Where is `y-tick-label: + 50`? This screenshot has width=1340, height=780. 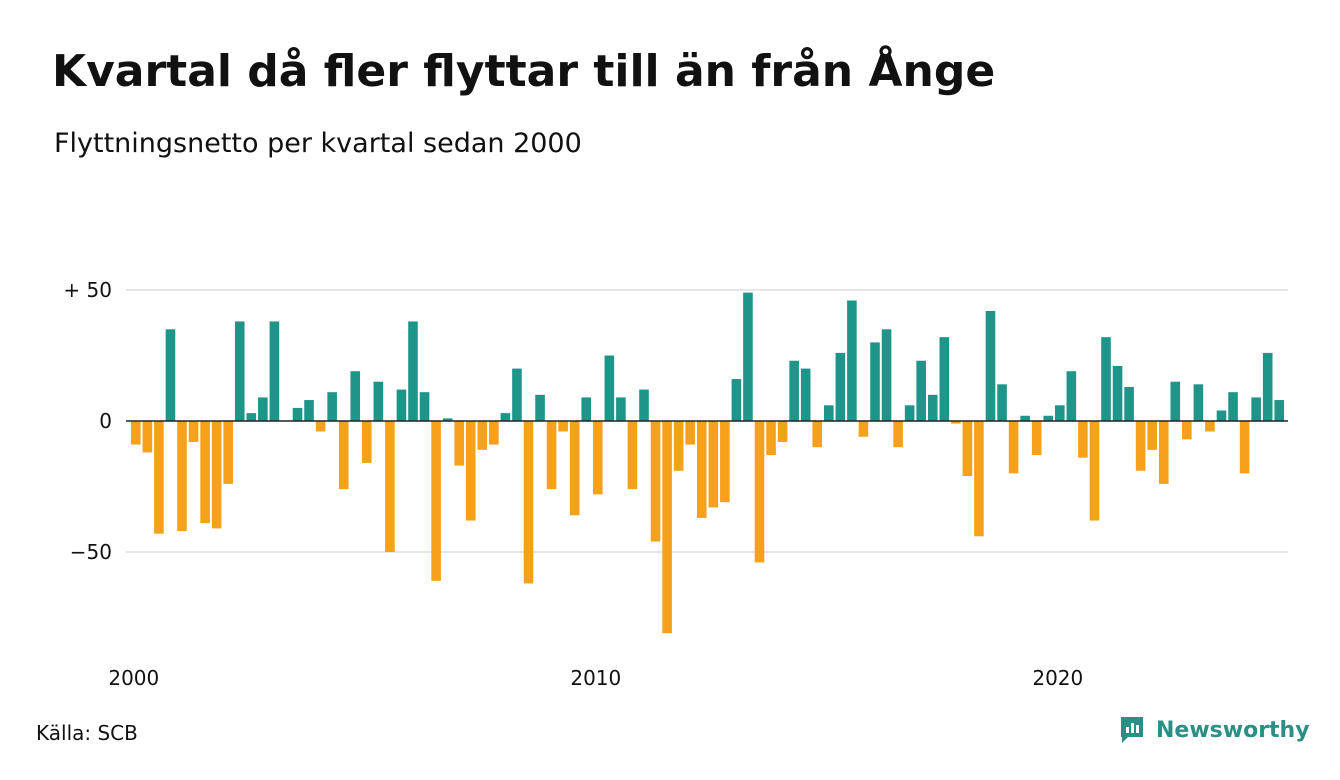
y-tick-label: + 50 is located at coordinates (87, 290).